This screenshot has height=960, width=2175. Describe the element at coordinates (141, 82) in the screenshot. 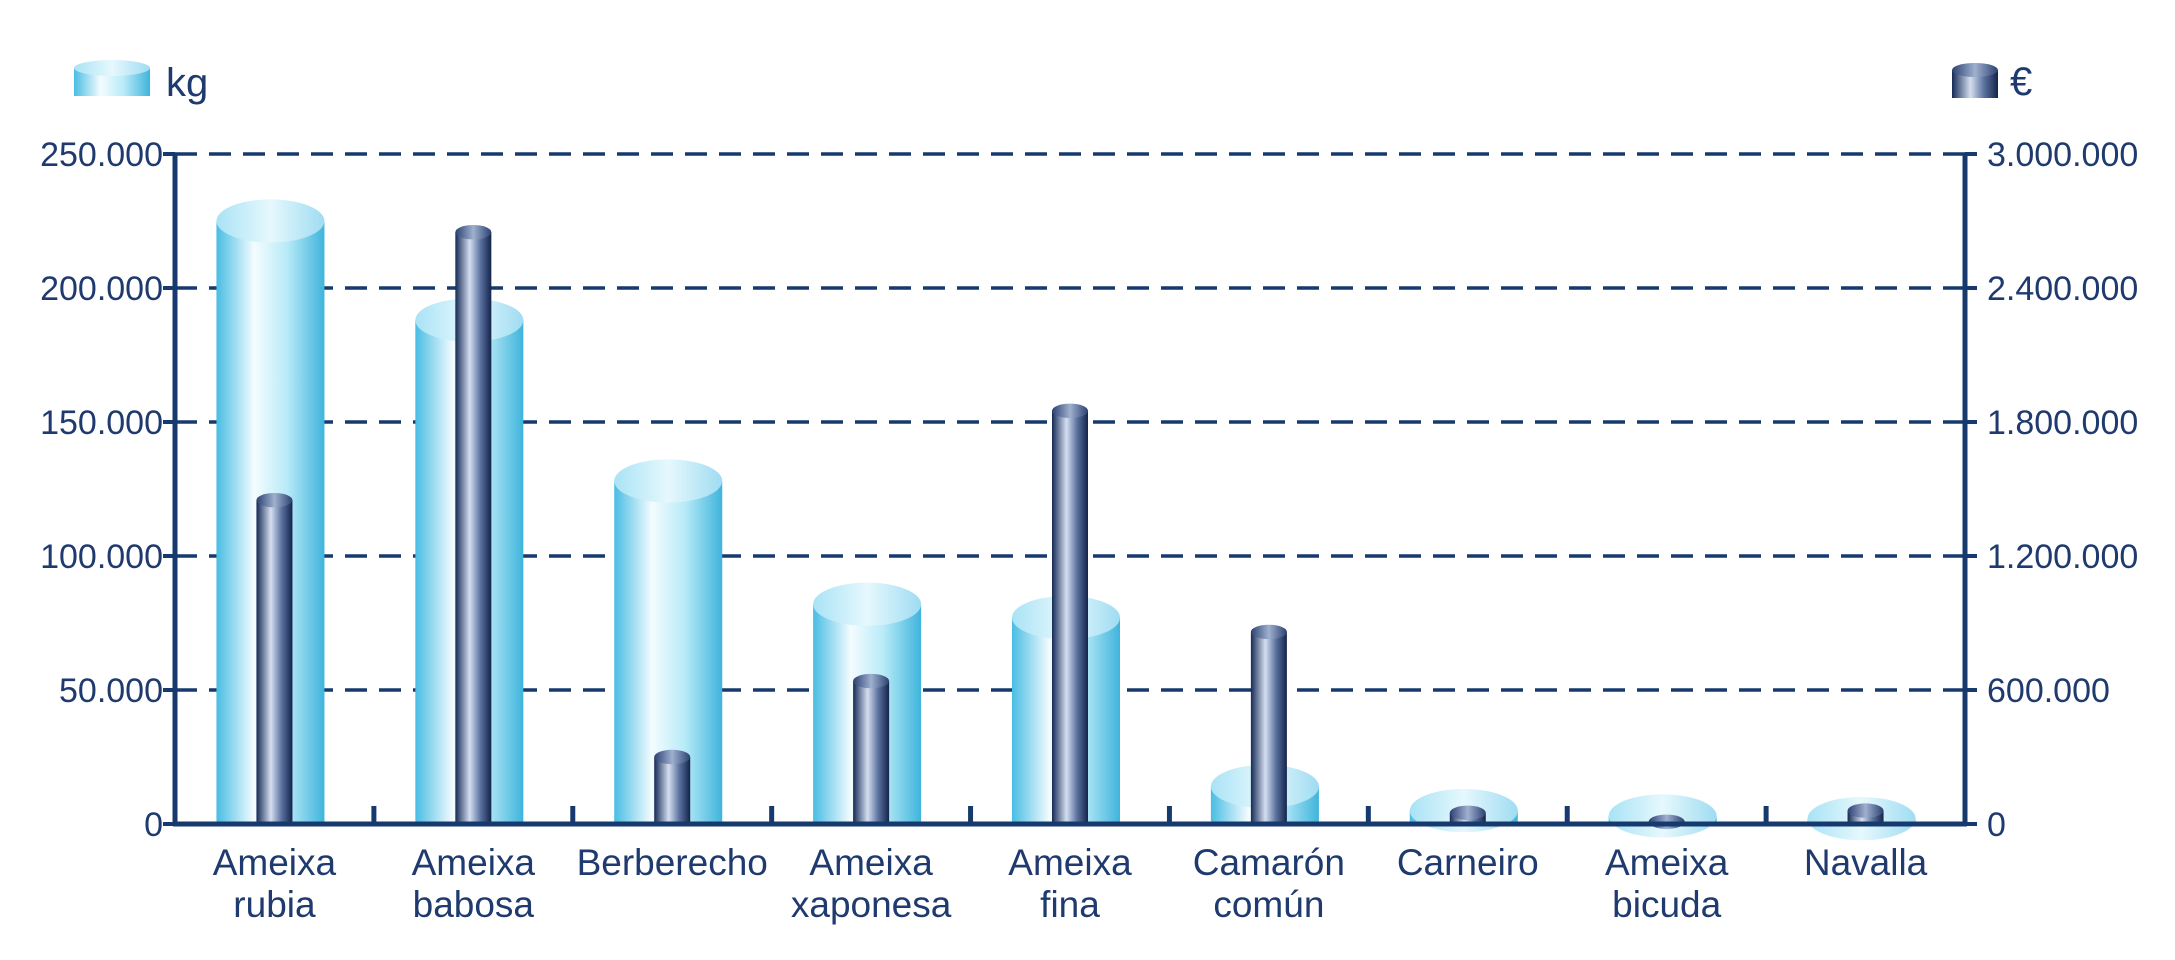

I see `legend-kg: kg` at that location.